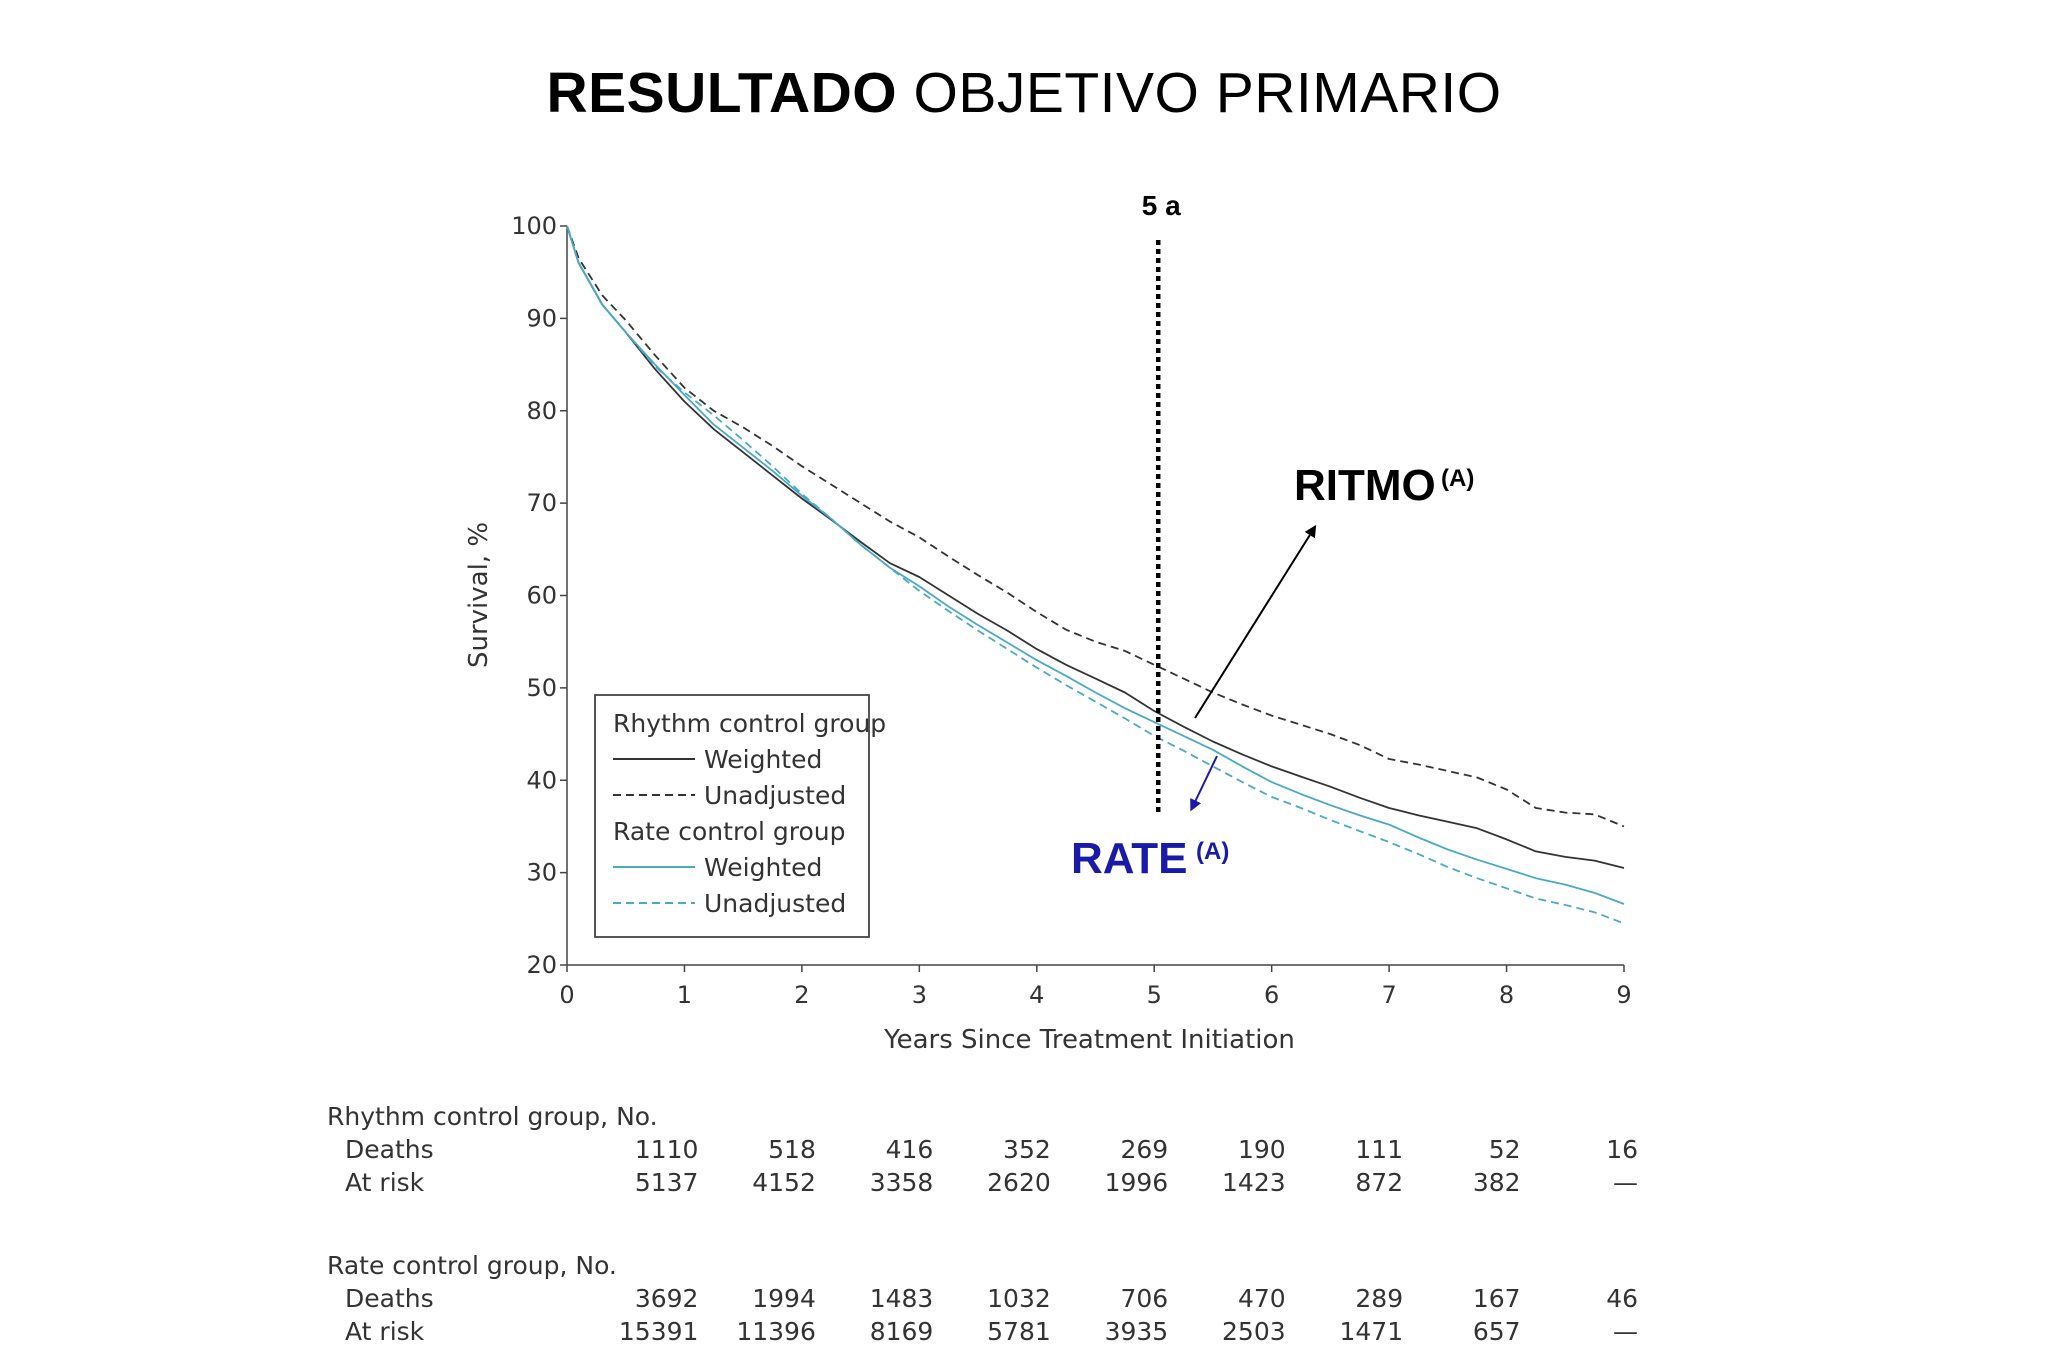 This screenshot has height=1366, width=2048. Describe the element at coordinates (667, 1149) in the screenshot. I see `risk-cell: 1110` at that location.